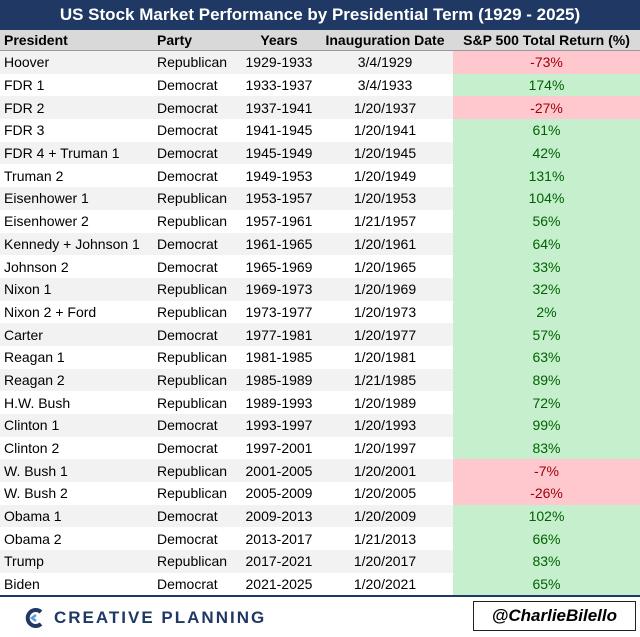 The width and height of the screenshot is (640, 637). Describe the element at coordinates (546, 516) in the screenshot. I see `return-cell: 102%` at that location.